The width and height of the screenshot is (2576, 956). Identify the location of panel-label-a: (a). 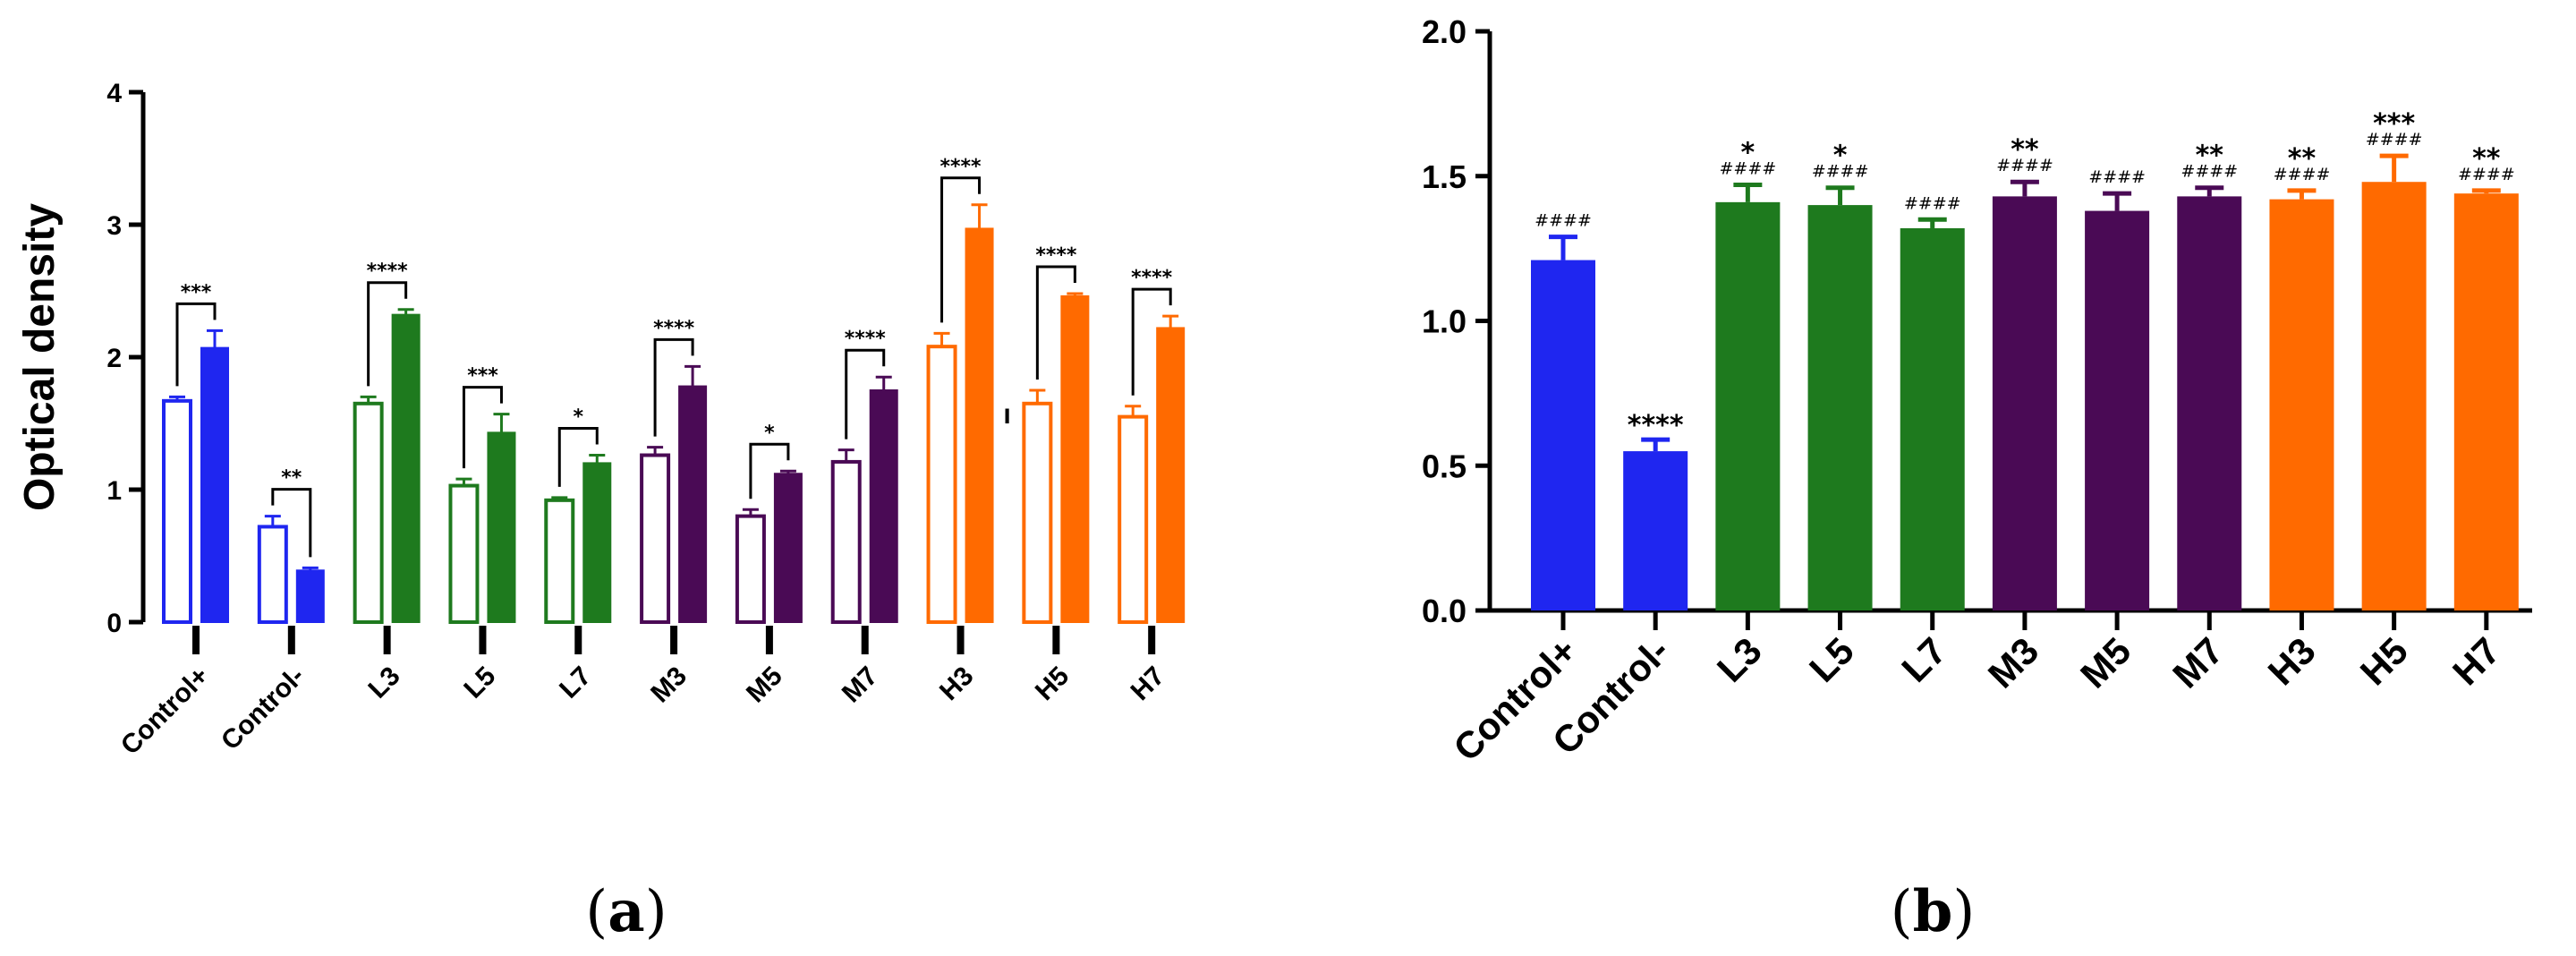
(626, 911).